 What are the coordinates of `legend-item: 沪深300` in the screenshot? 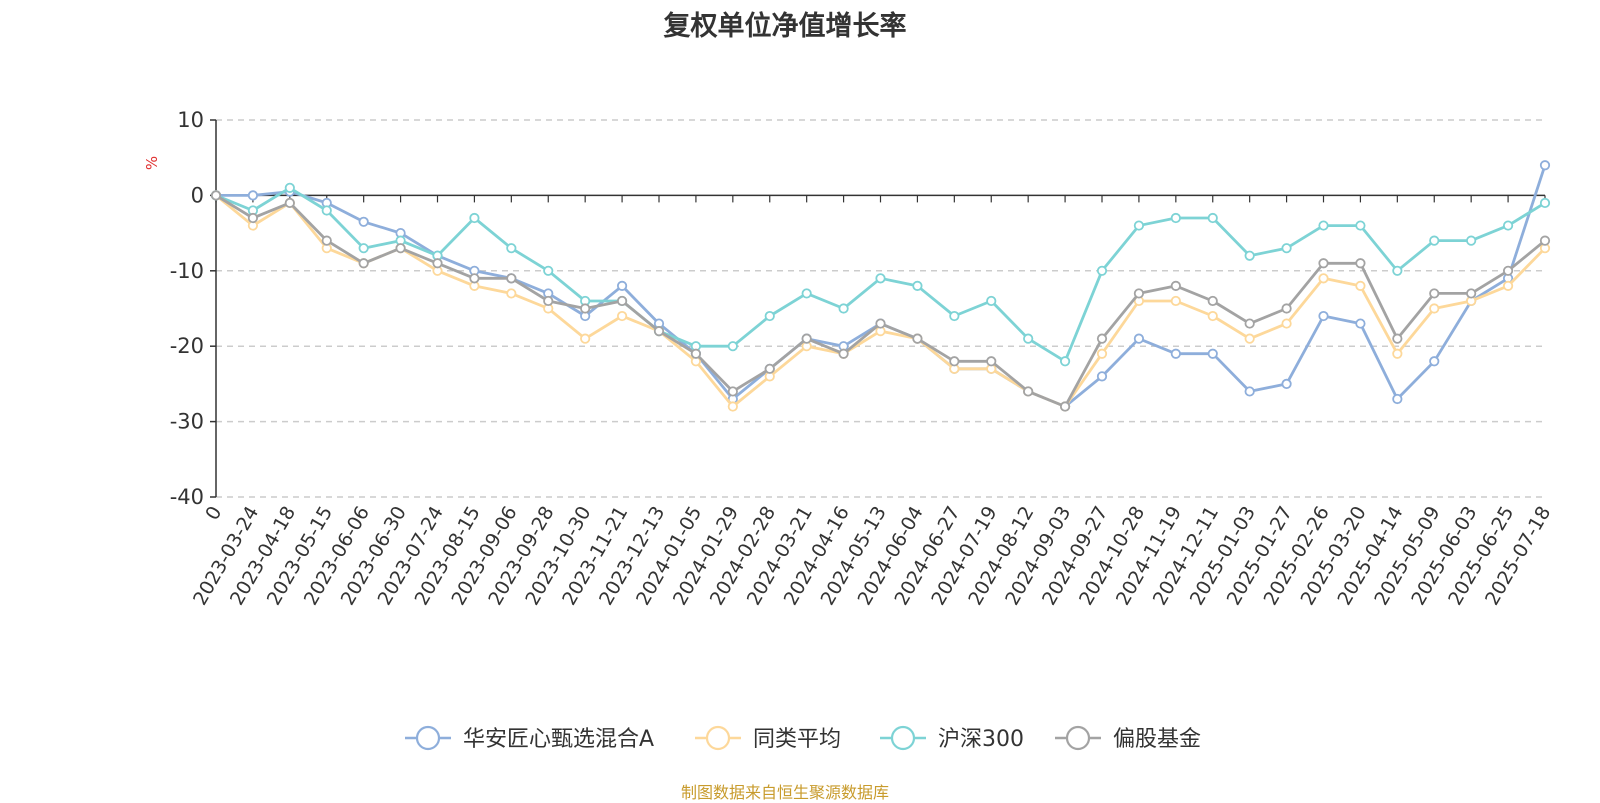 It's located at (952, 738).